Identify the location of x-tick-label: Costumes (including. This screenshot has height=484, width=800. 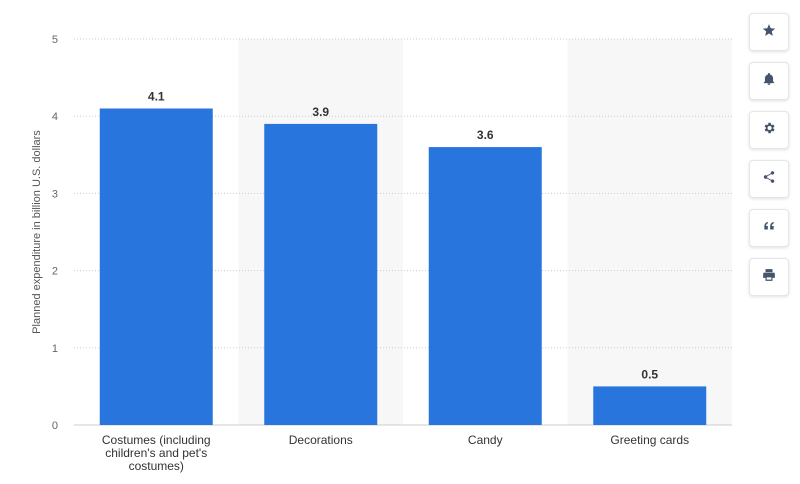
(156, 440).